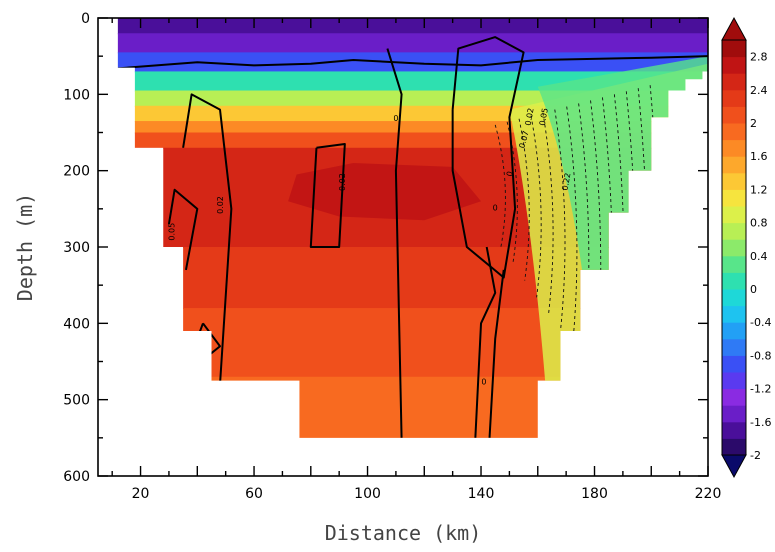 This screenshot has height=552, width=775. What do you see at coordinates (759, 223) in the screenshot?
I see `colorbar-label: 0.8` at bounding box center [759, 223].